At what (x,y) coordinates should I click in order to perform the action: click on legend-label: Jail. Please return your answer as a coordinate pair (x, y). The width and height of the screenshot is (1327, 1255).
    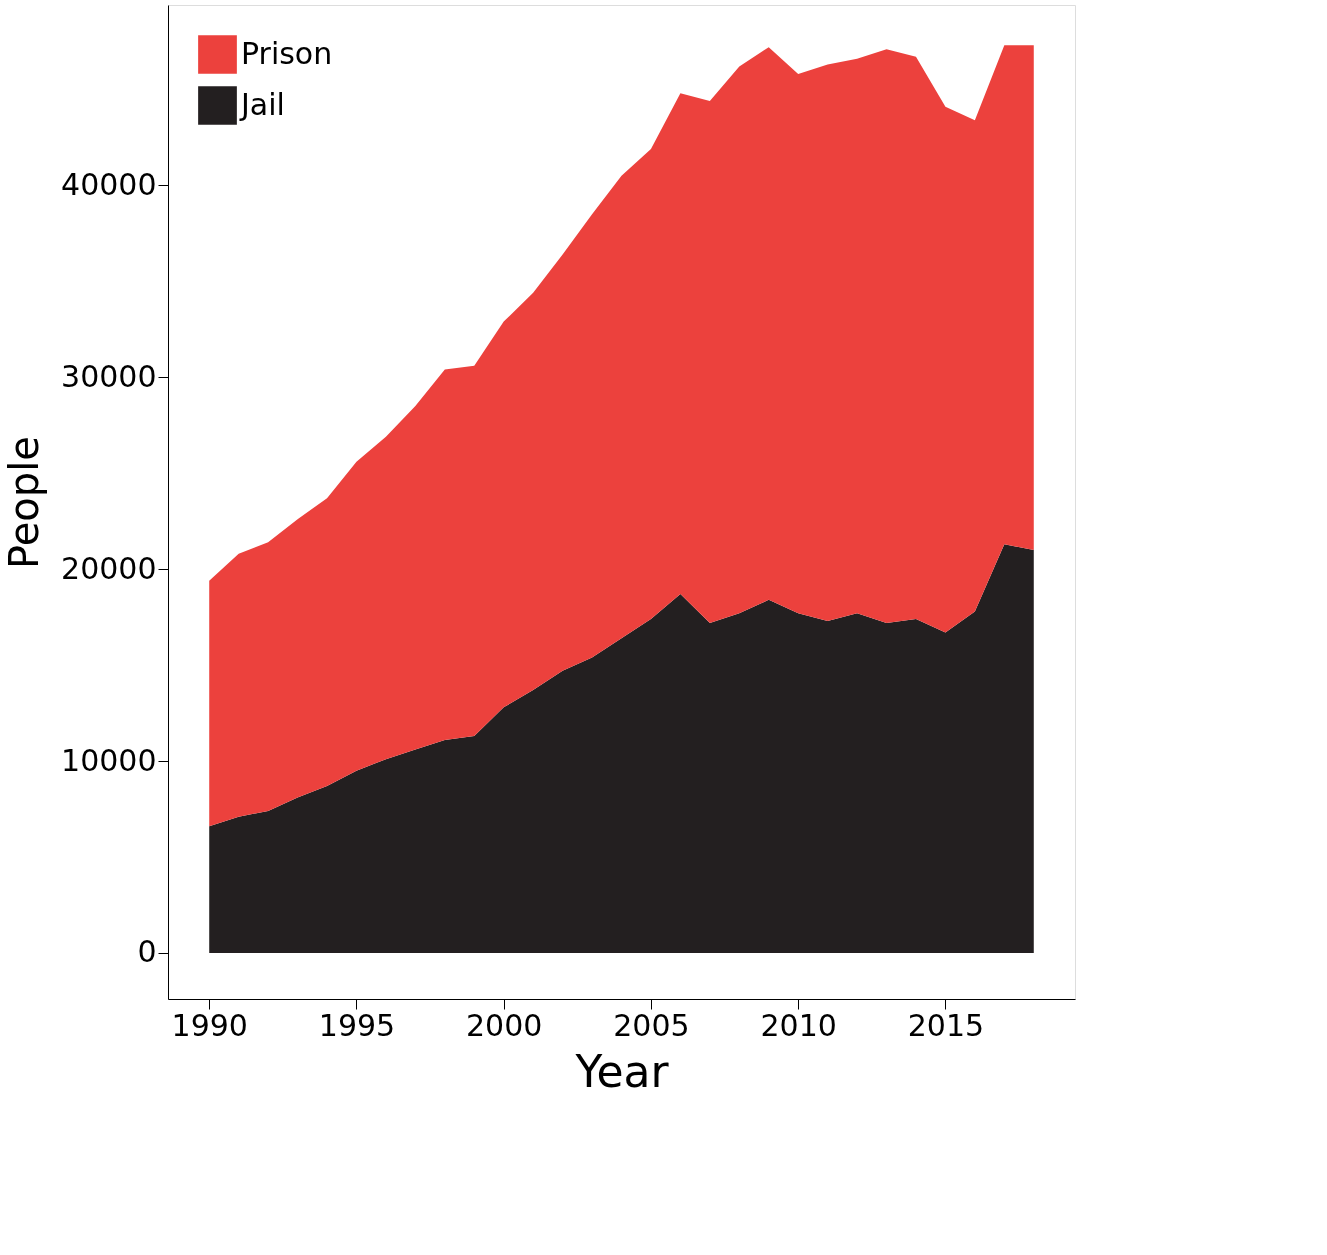
    Looking at the image, I should click on (262, 104).